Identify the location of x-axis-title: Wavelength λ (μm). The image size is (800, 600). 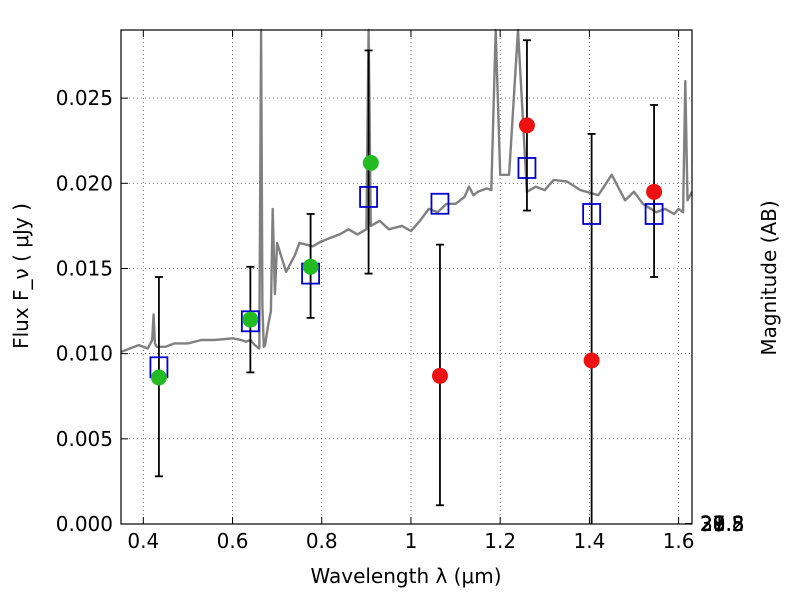
(405, 576).